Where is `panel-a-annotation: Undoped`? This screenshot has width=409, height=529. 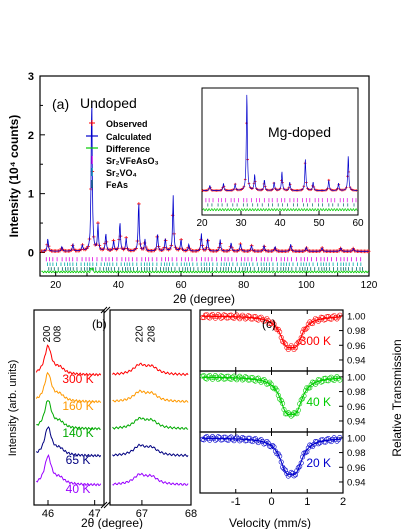 panel-a-annotation: Undoped is located at coordinates (108, 103).